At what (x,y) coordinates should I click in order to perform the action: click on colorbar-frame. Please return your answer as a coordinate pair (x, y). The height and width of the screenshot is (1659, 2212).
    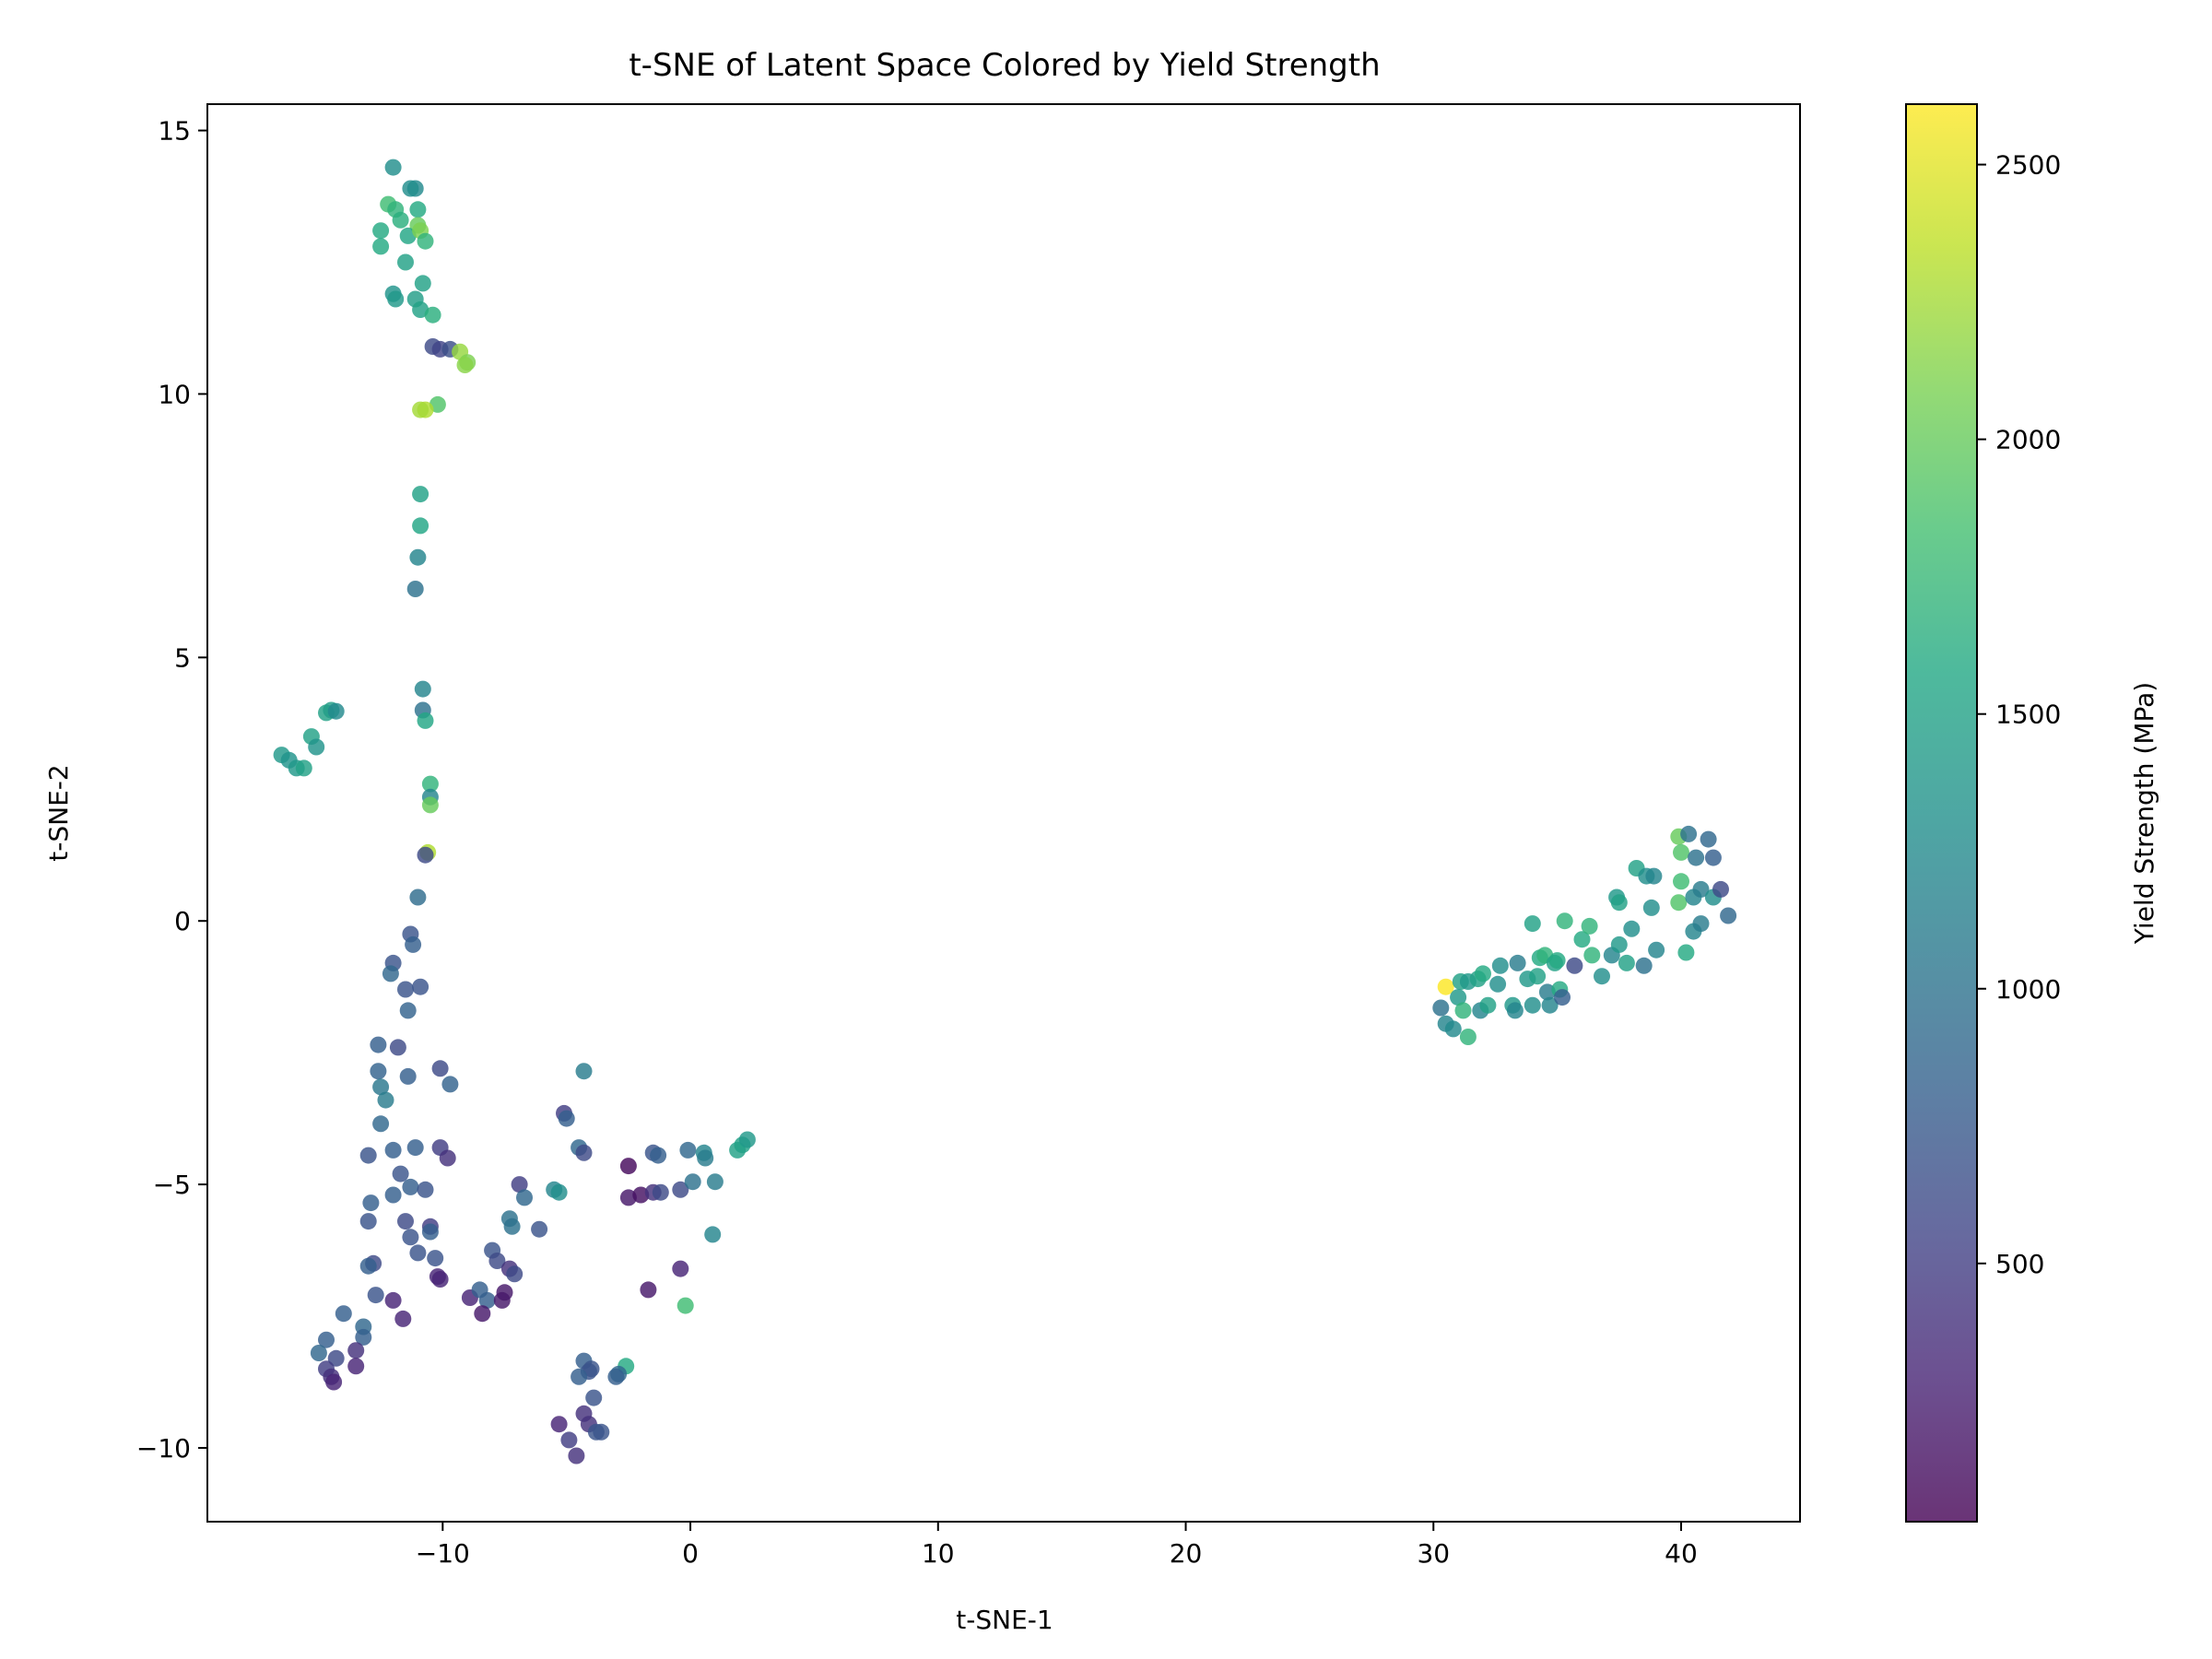
    Looking at the image, I should click on (1941, 813).